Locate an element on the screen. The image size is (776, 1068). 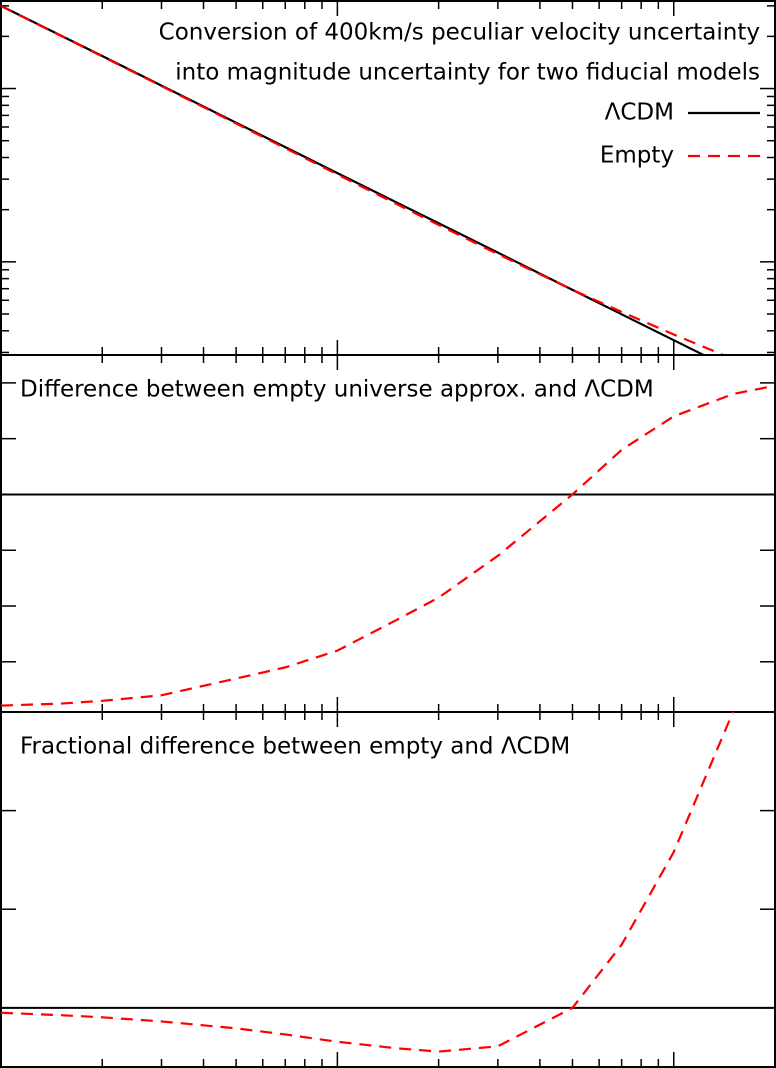
legend-label: ΛCDM is located at coordinates (639, 113).